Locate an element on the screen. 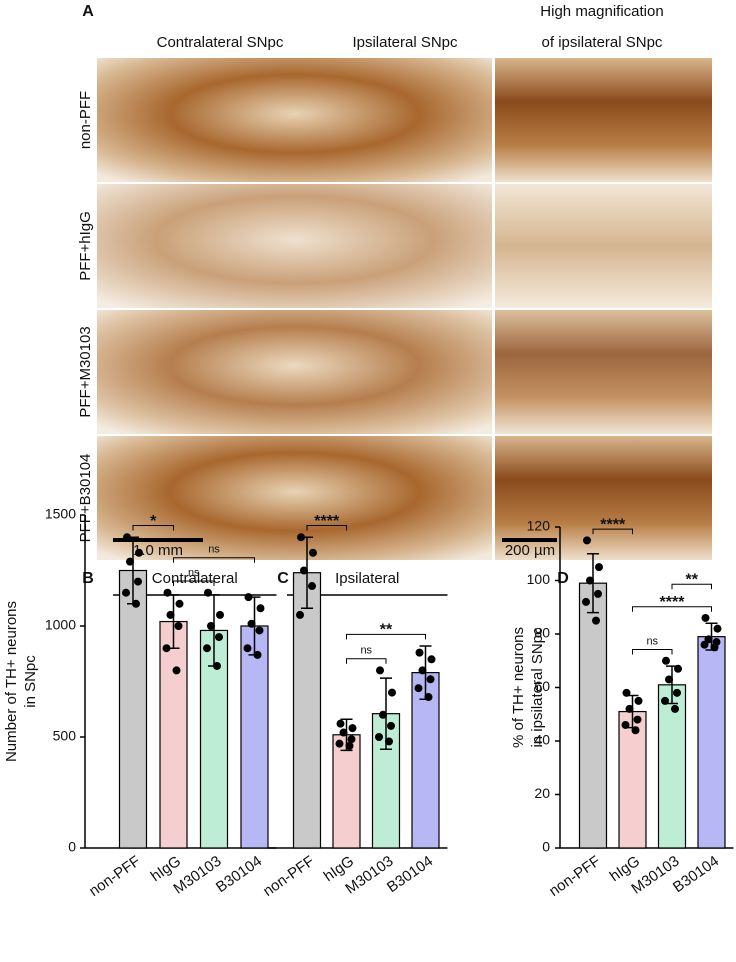 The height and width of the screenshot is (962, 736). row-label: PFF+B30104 is located at coordinates (85, 498).